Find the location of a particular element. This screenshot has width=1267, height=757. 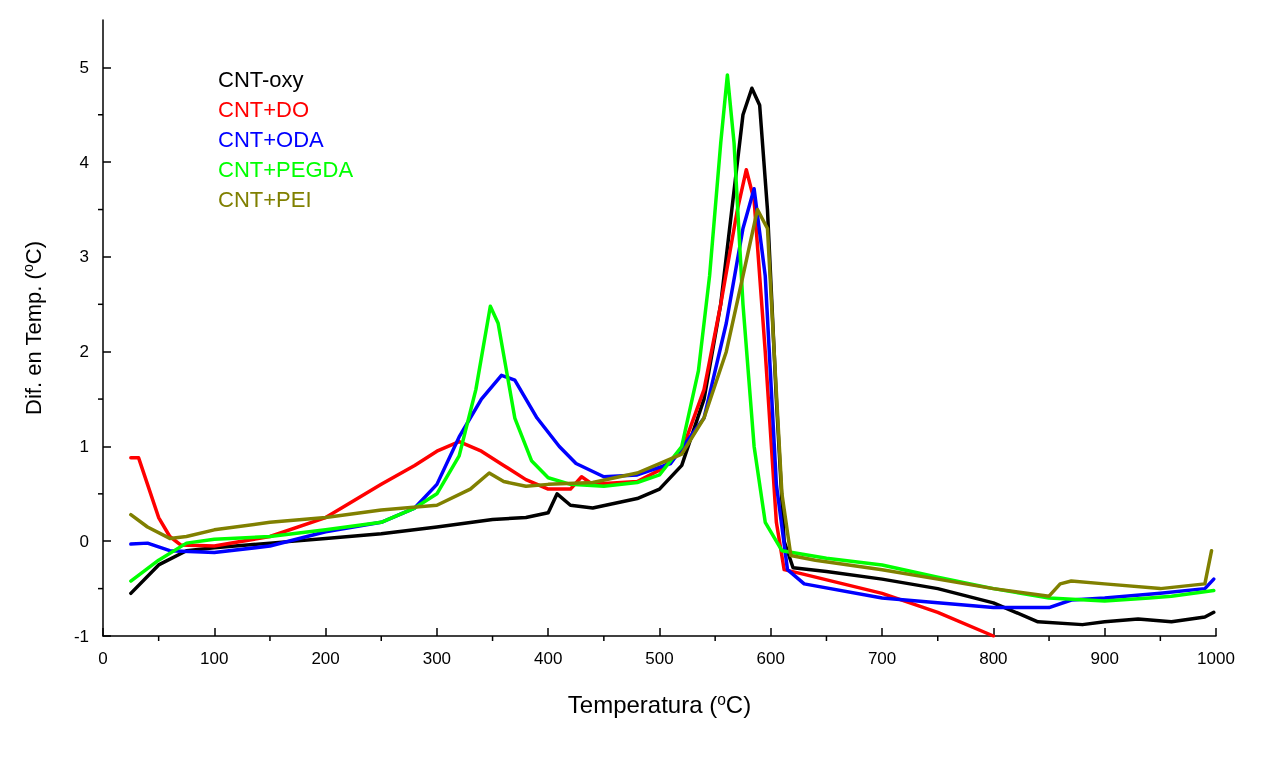

x-tick-label: 100 is located at coordinates (214, 658).